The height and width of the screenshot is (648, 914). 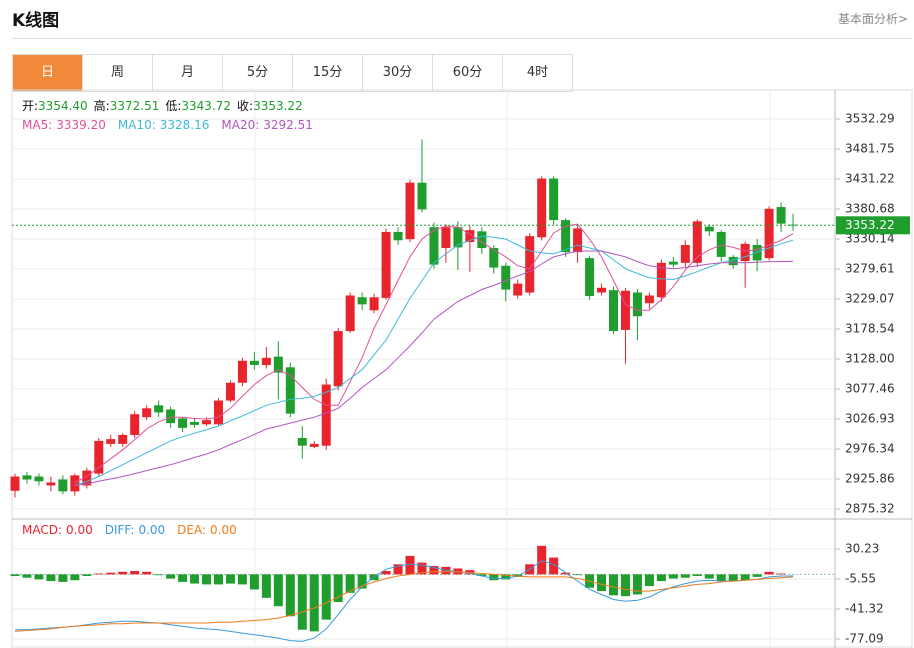 I want to click on y-tick-label: -5.55, so click(x=860, y=579).